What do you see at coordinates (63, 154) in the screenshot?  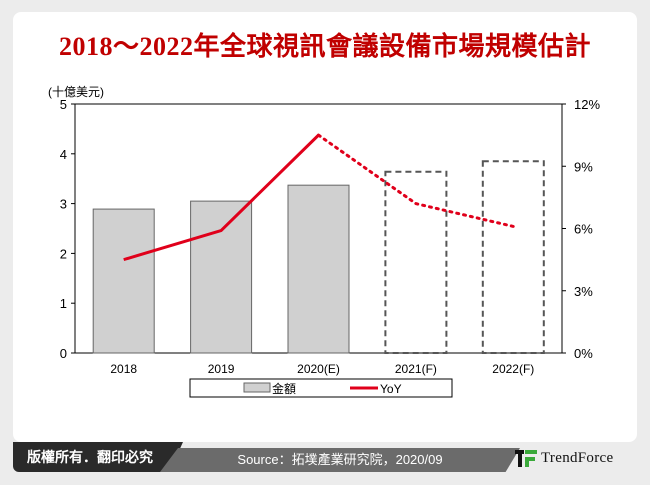 I see `left-tick-label: 4` at bounding box center [63, 154].